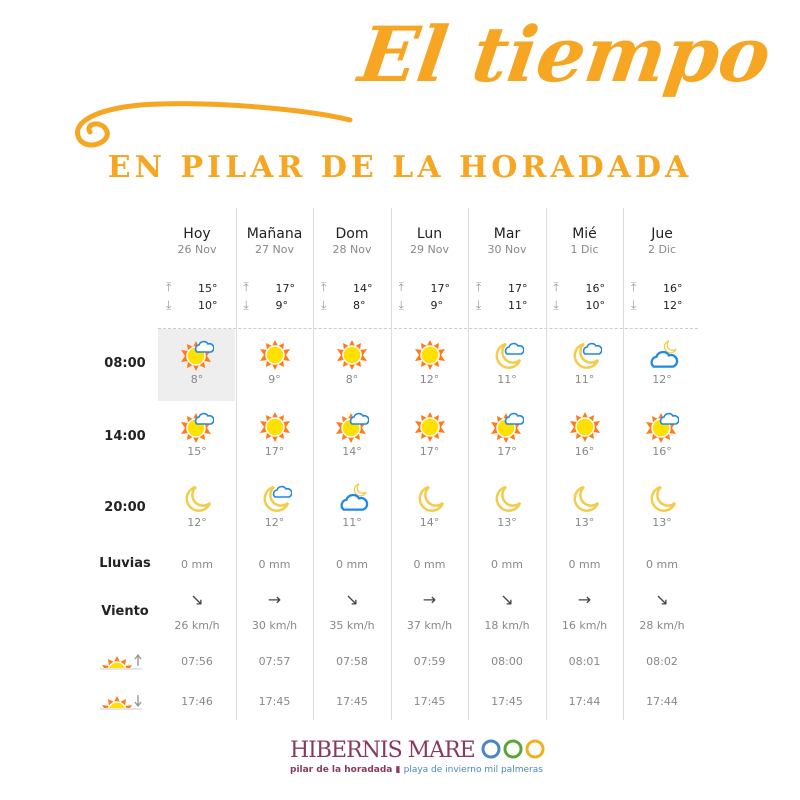 Image resolution: width=800 pixels, height=800 pixels. Describe the element at coordinates (274, 249) in the screenshot. I see `day-date: 27 Nov` at that location.